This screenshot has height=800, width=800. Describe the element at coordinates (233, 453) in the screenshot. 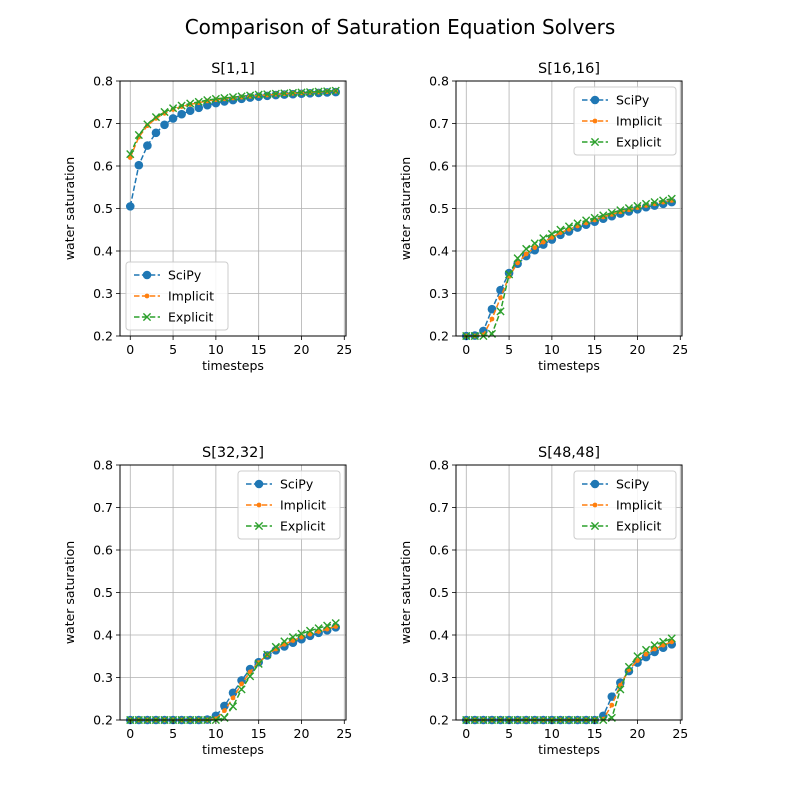

I see `subplot-title: S[32,32]` at that location.